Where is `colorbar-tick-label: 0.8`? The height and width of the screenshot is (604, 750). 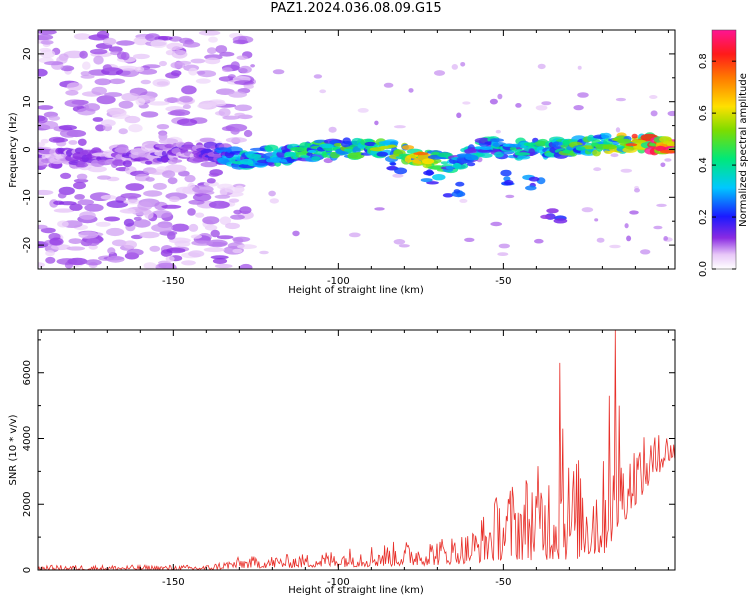
colorbar-tick-label: 0.8 is located at coordinates (703, 61).